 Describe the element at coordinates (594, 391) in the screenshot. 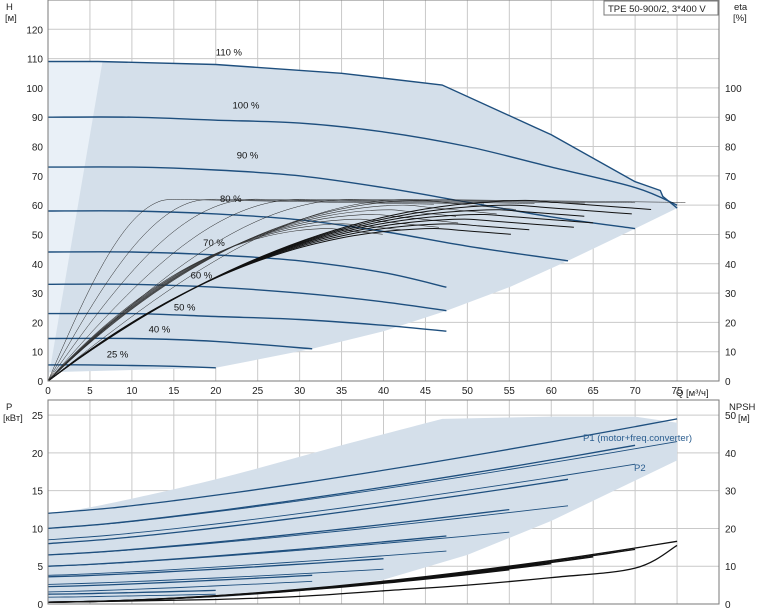

I see `x-tick-label: 65` at that location.